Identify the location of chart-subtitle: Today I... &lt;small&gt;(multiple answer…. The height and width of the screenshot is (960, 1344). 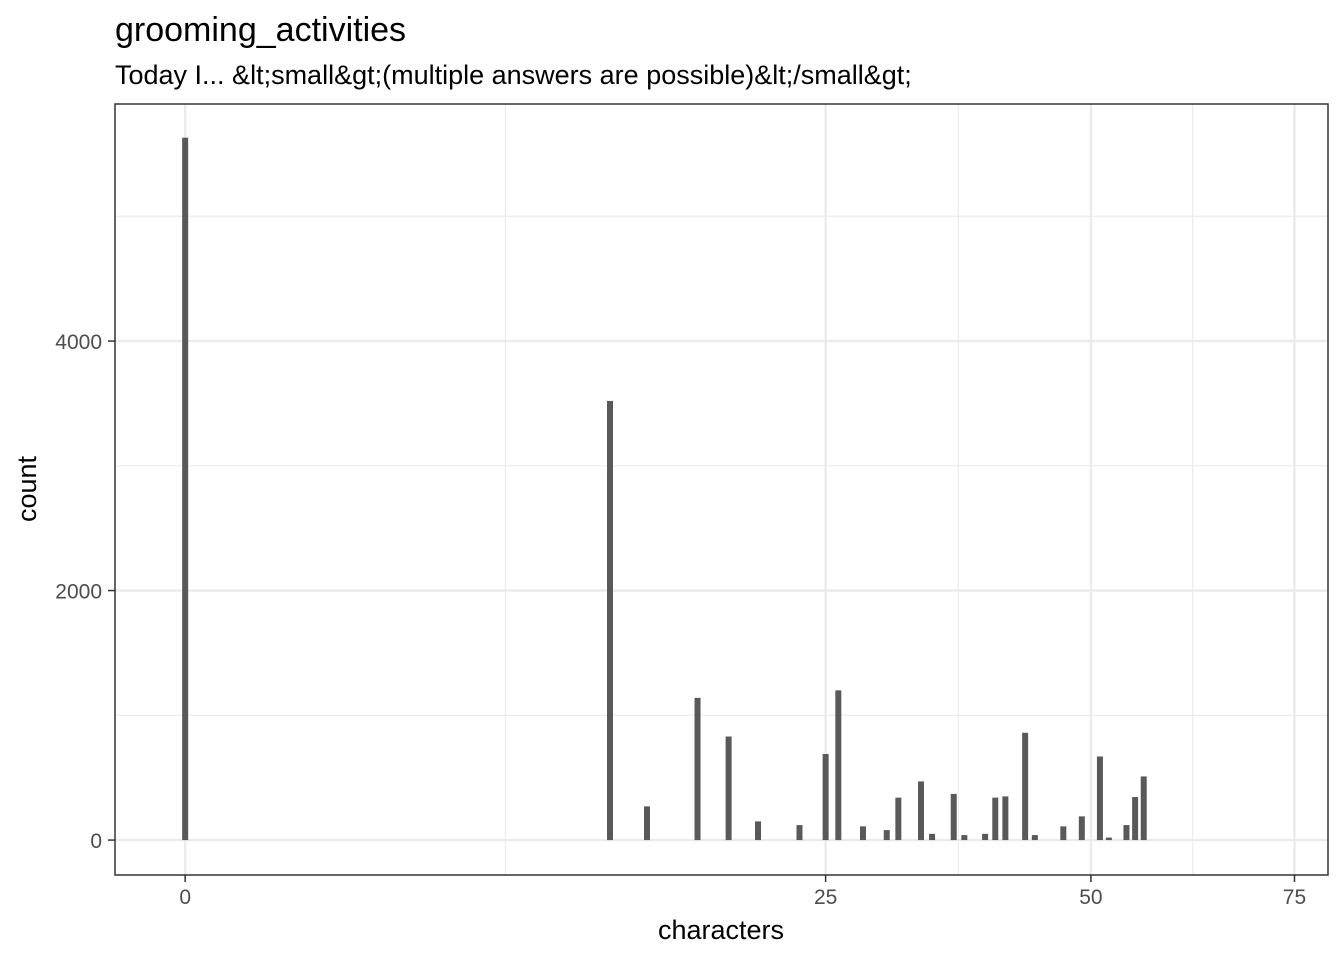
(513, 75).